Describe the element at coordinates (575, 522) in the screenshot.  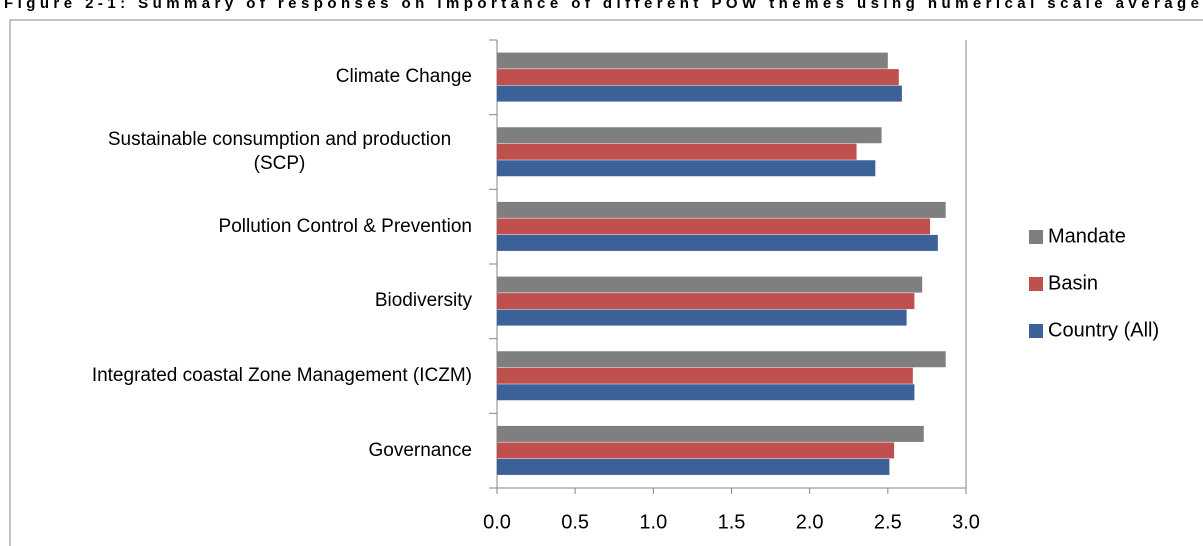
I see `x-tick-label: 0.5` at that location.